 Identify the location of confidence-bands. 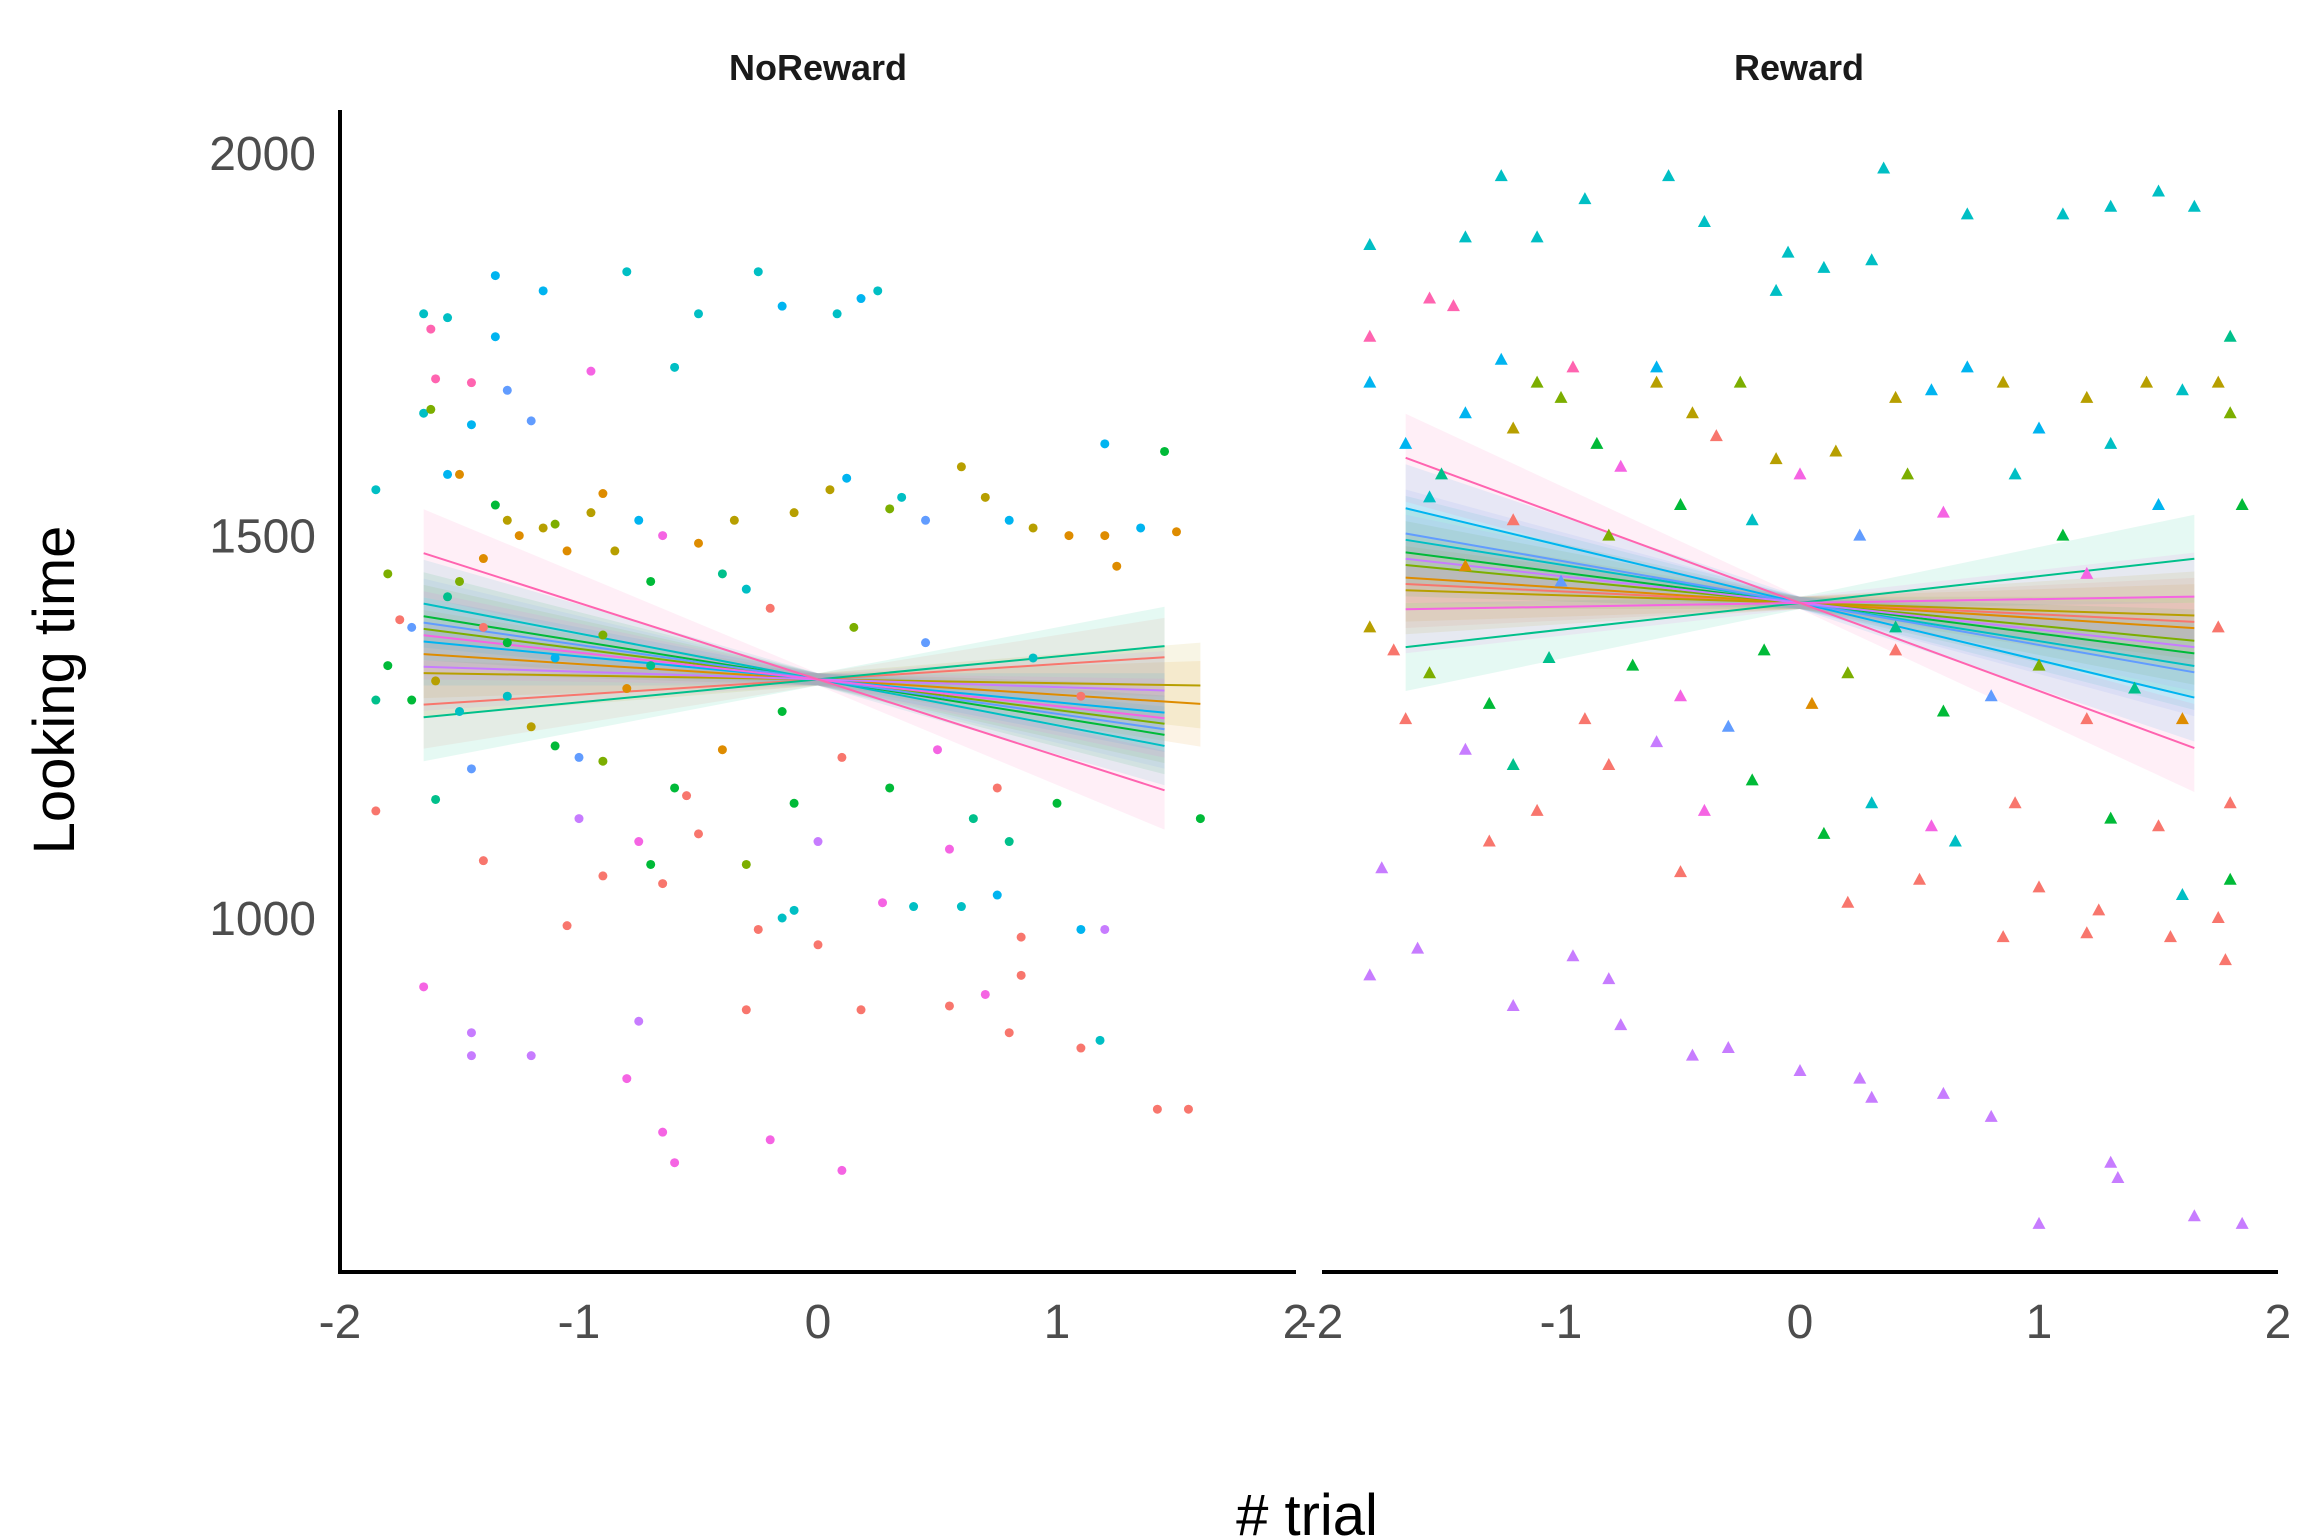
(812, 669).